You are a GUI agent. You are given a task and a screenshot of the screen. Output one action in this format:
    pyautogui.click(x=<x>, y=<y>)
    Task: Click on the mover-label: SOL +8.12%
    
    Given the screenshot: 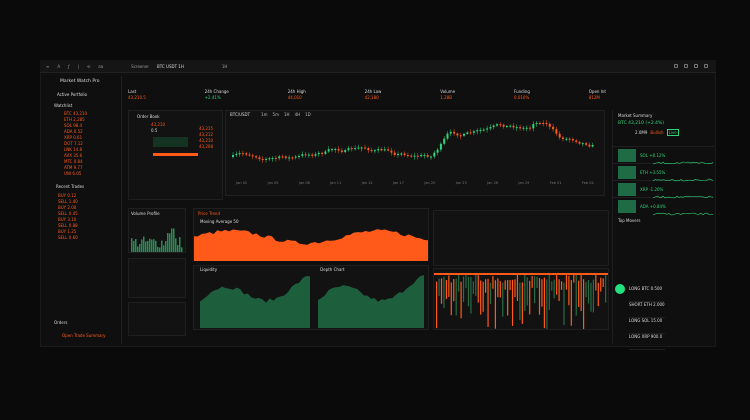 What is the action you would take?
    pyautogui.click(x=653, y=155)
    